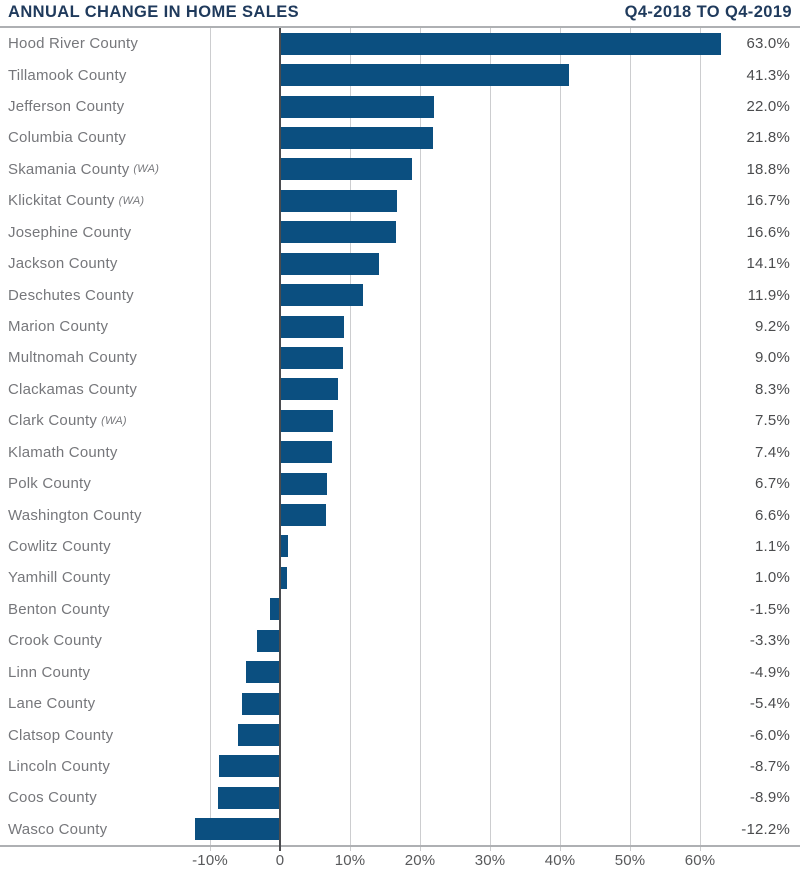 This screenshot has height=890, width=800. What do you see at coordinates (420, 860) in the screenshot?
I see `x-axis-tick-label: 20%` at bounding box center [420, 860].